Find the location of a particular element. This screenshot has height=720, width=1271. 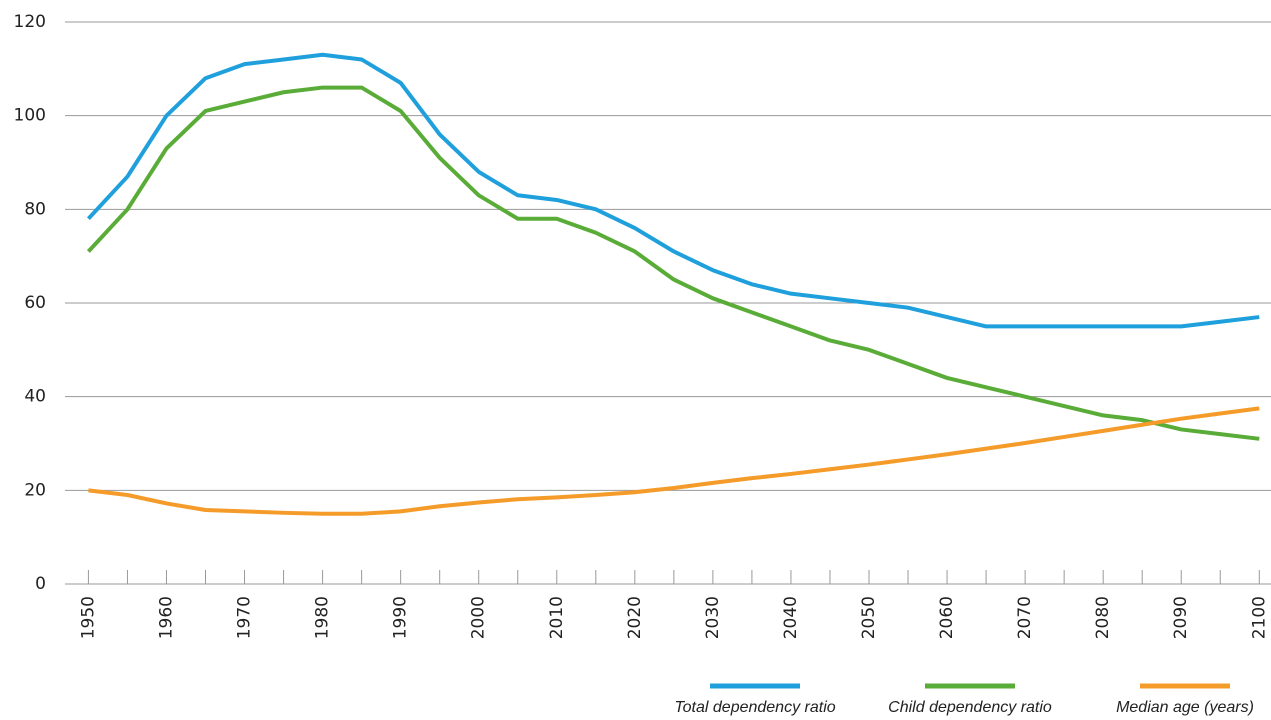

x-tick-label: 2000 is located at coordinates (479, 617).